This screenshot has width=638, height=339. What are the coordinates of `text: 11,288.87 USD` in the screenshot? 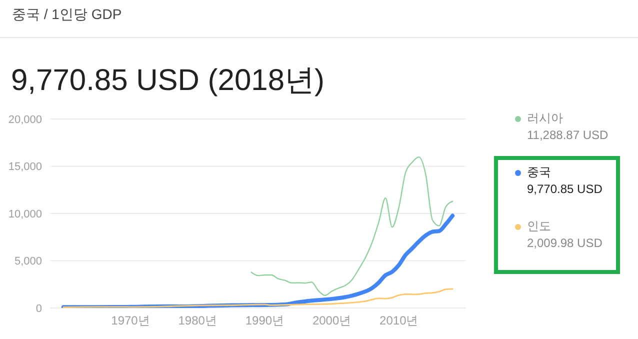 It's located at (567, 135).